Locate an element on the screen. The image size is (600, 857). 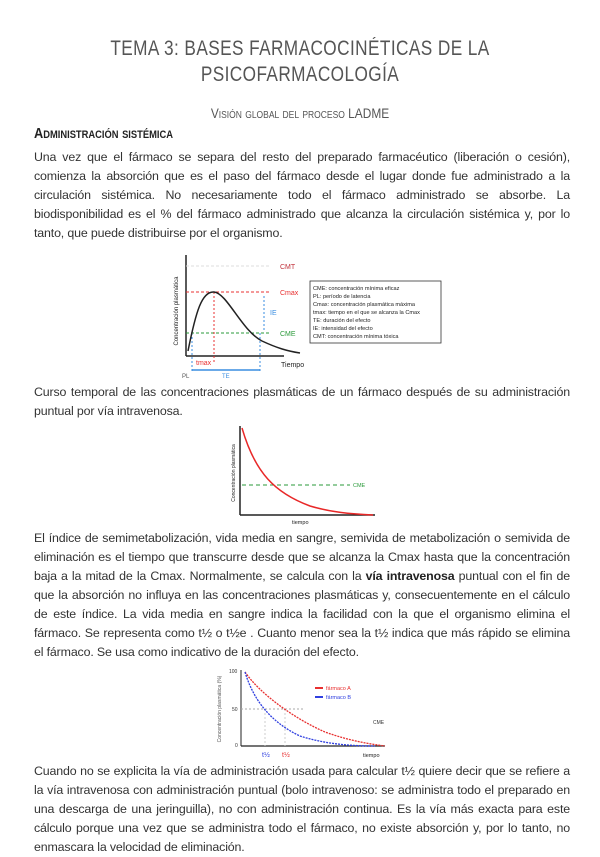
y-axis-label: Concentración plasmática (%) is located at coordinates (220, 708).